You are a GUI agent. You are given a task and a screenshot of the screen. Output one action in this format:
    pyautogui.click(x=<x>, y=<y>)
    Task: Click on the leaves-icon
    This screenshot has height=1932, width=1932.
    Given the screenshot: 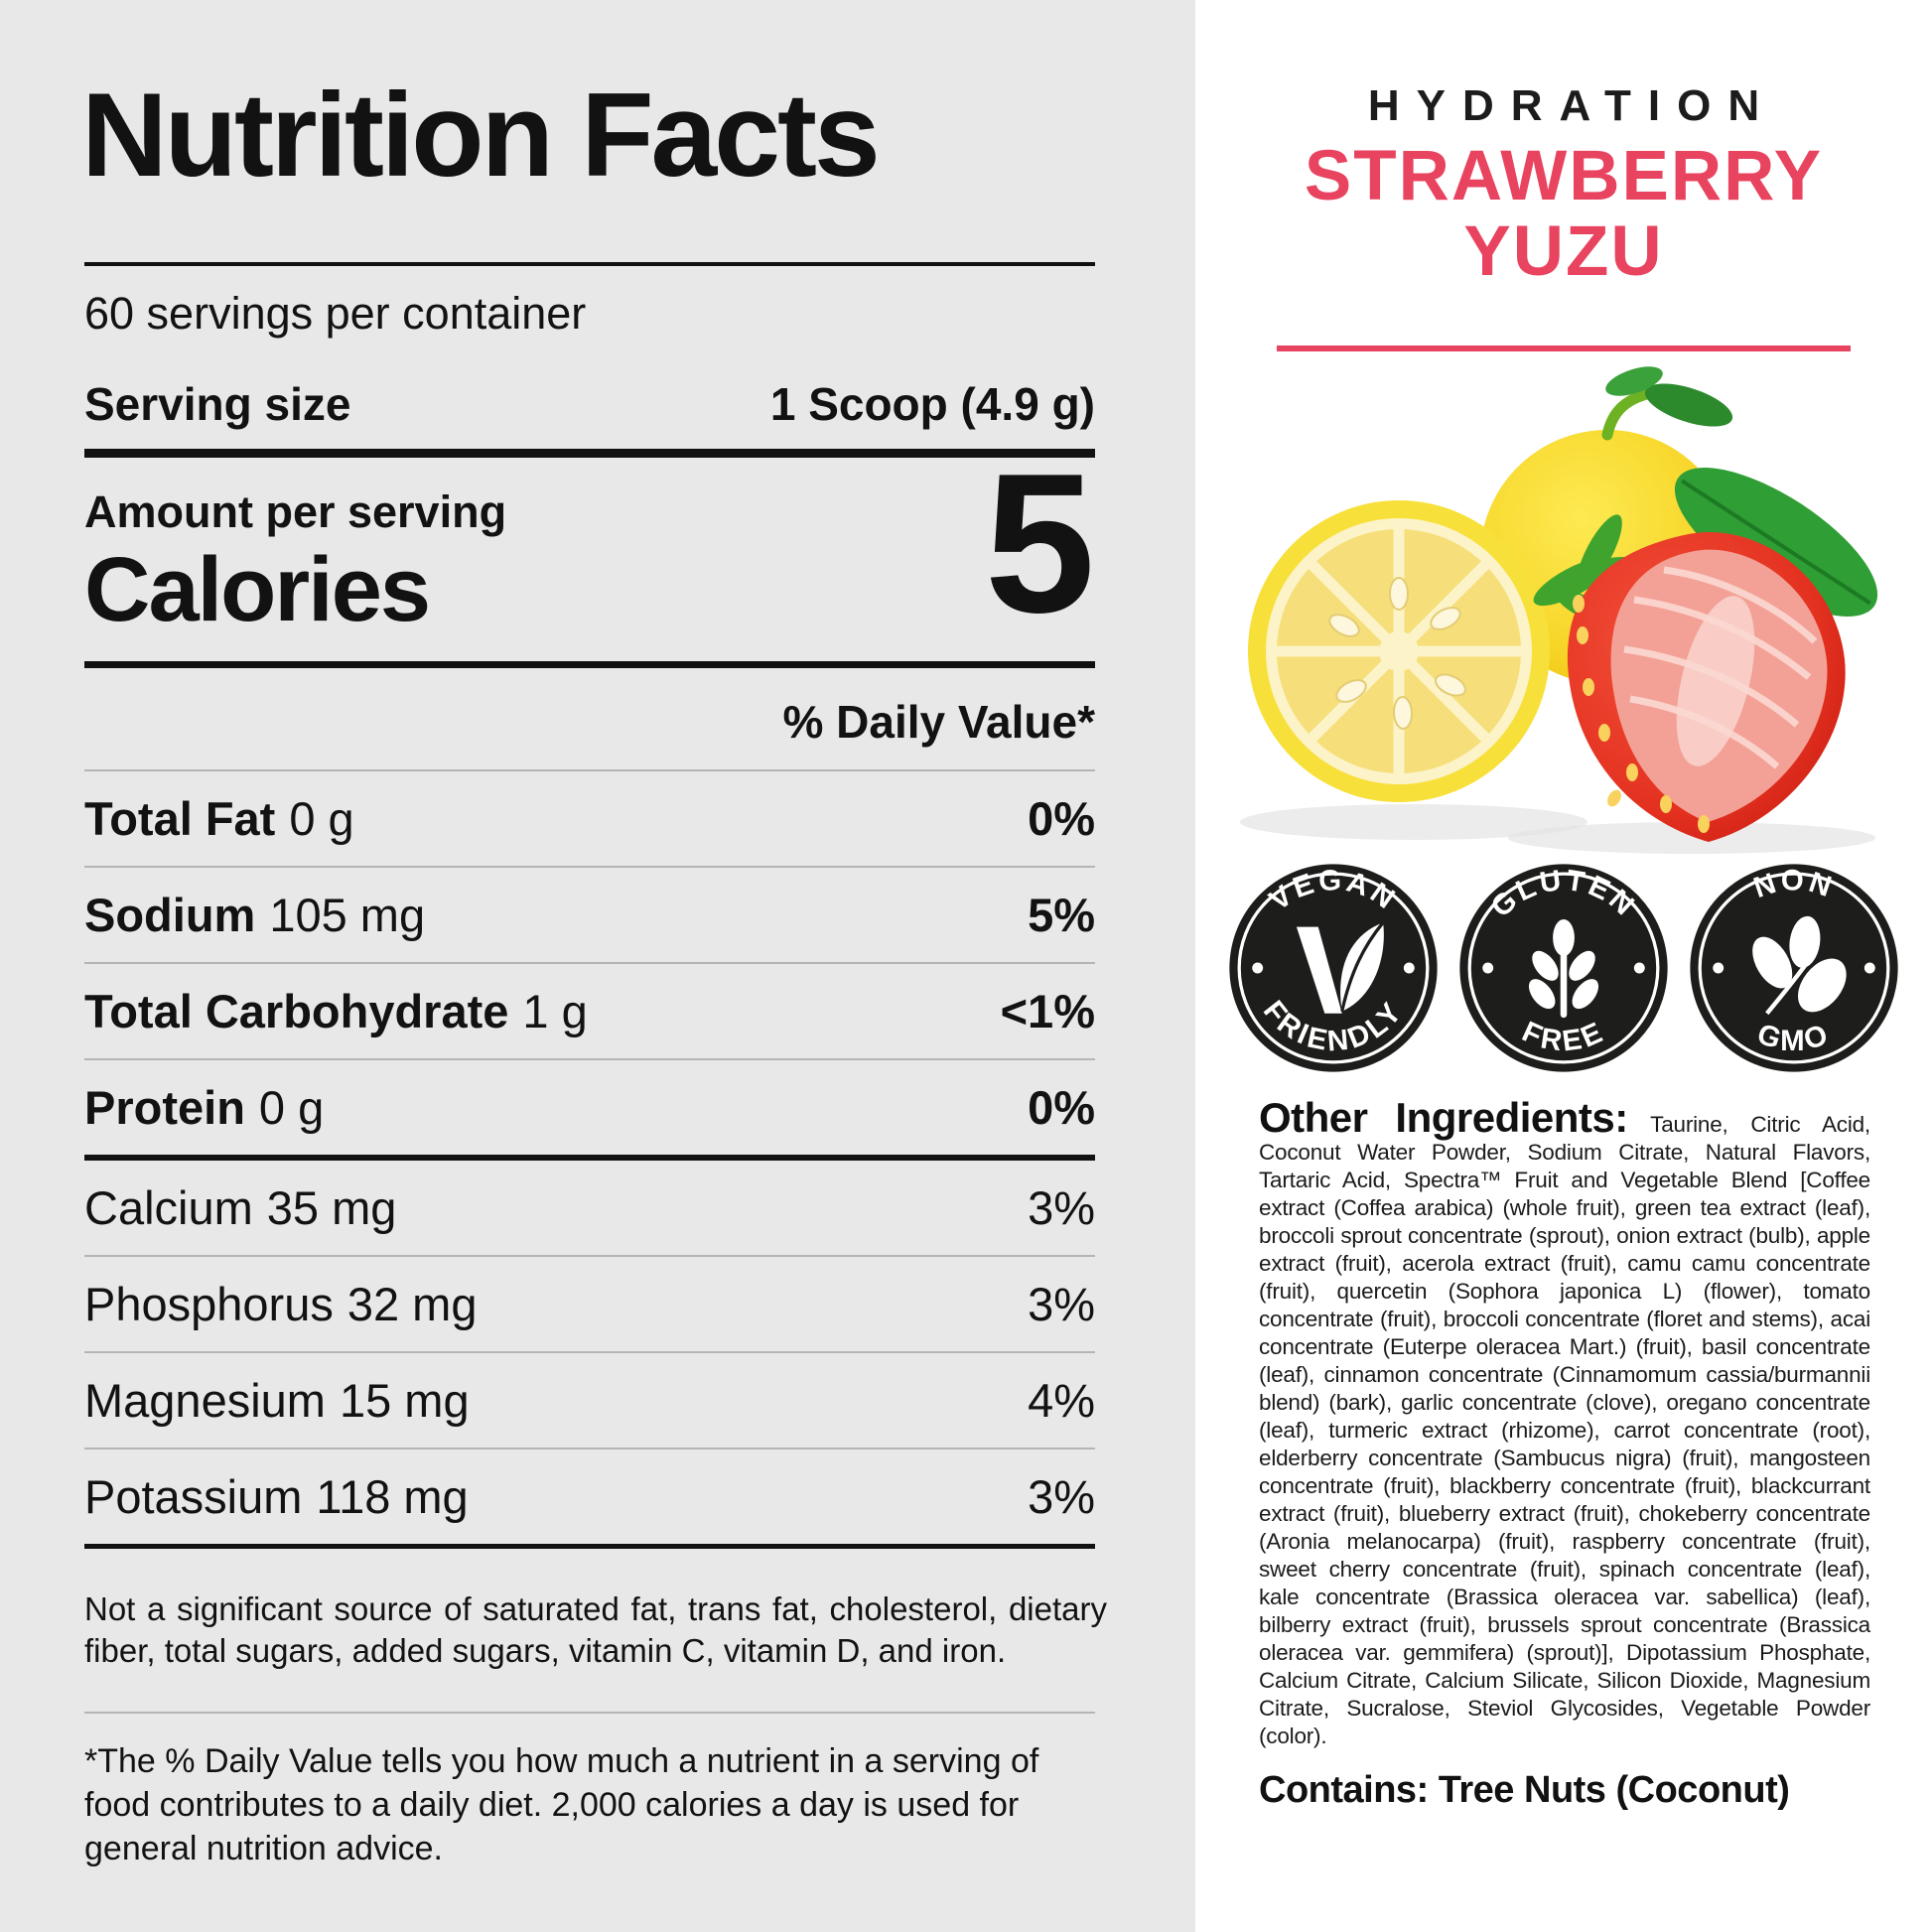 What is the action you would take?
    pyautogui.click(x=1799, y=966)
    